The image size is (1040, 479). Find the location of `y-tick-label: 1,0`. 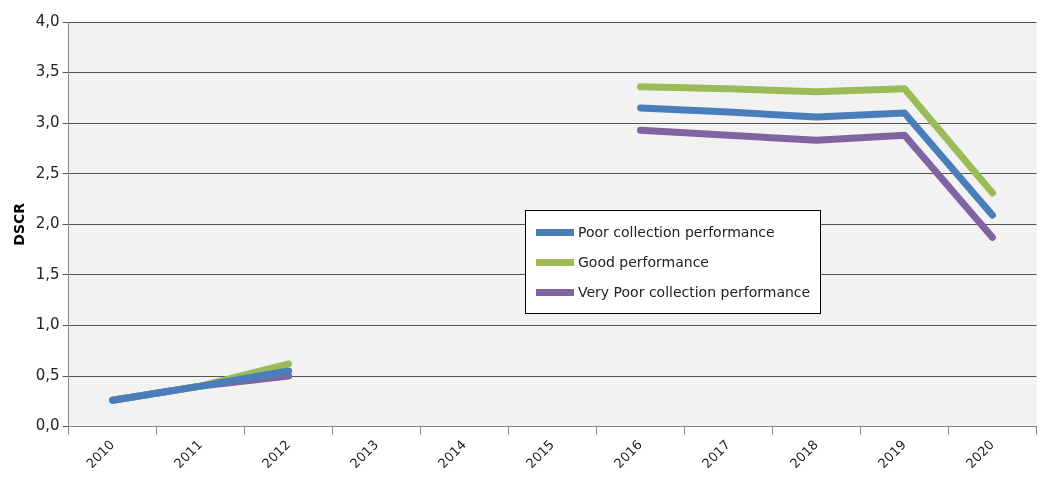

y-tick-label: 1,0 is located at coordinates (47, 324).